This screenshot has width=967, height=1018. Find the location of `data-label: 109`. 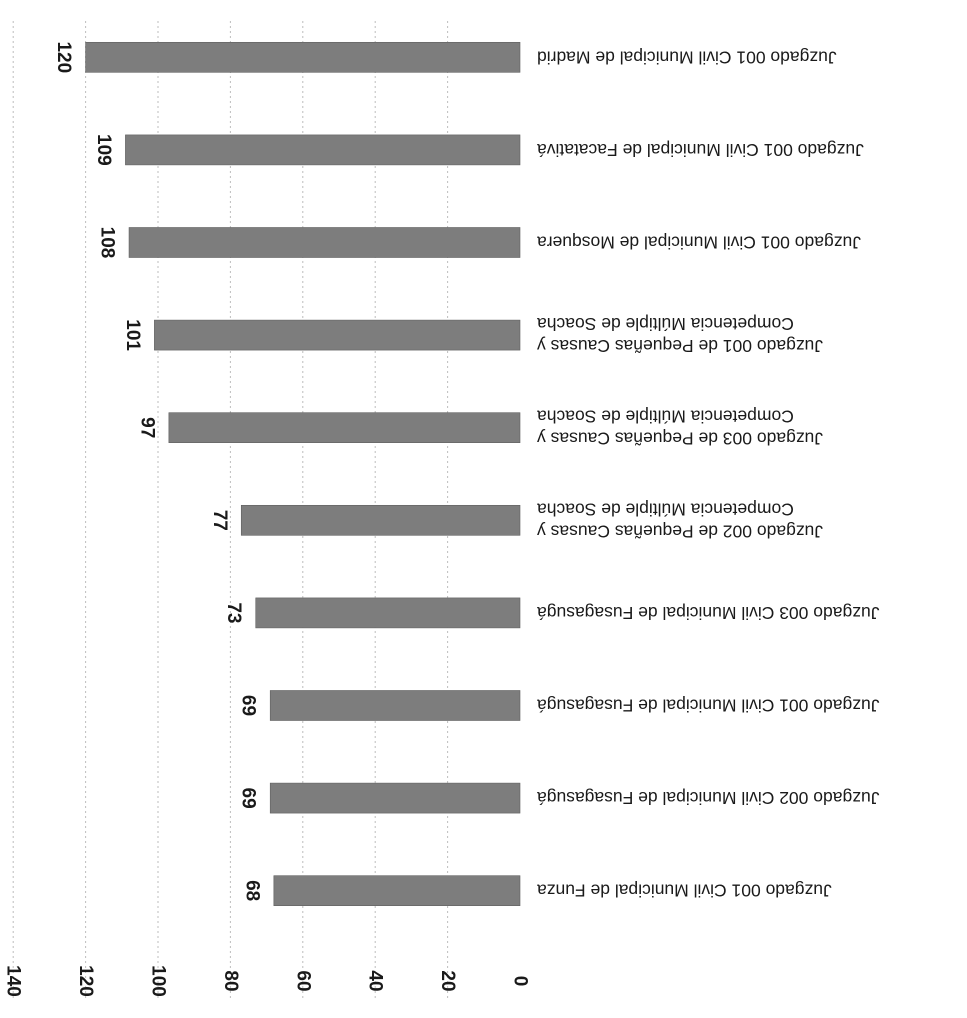

data-label: 109 is located at coordinates (103, 150).